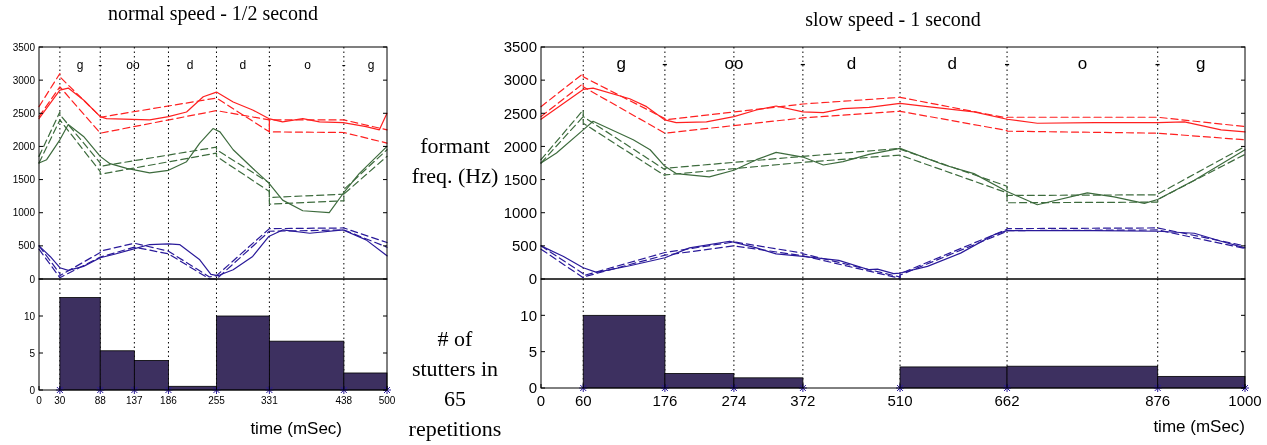 This screenshot has height=445, width=1267. I want to click on chart-title: normal speed - 1/2 second, so click(213, 13).